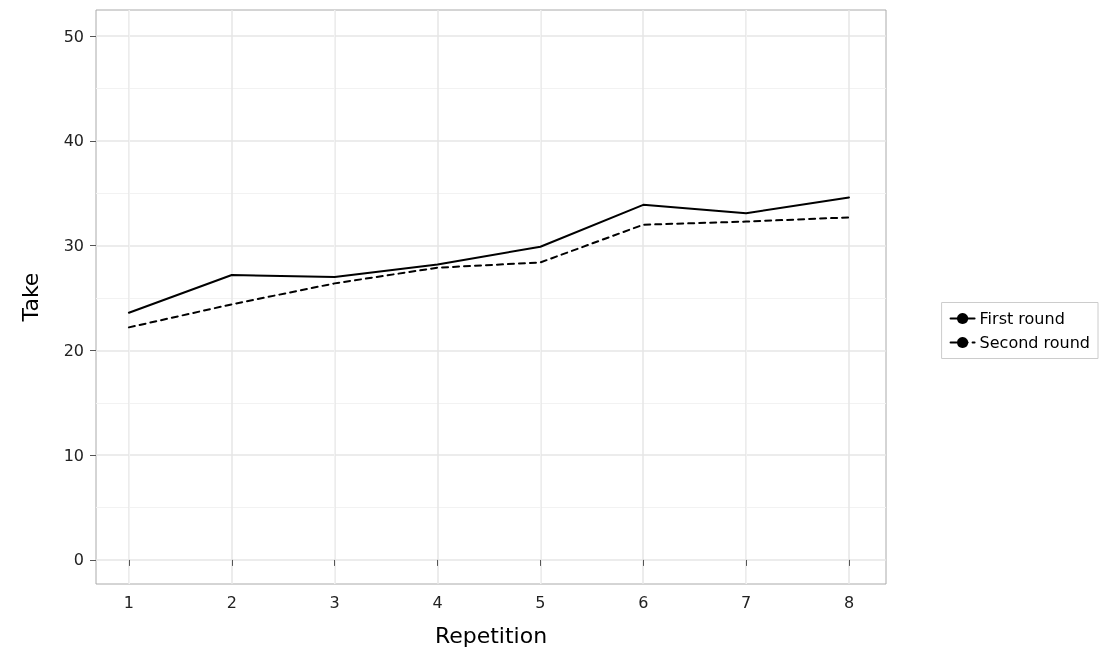 The image size is (1103, 661). What do you see at coordinates (849, 602) in the screenshot?
I see `x-tick-label: 8` at bounding box center [849, 602].